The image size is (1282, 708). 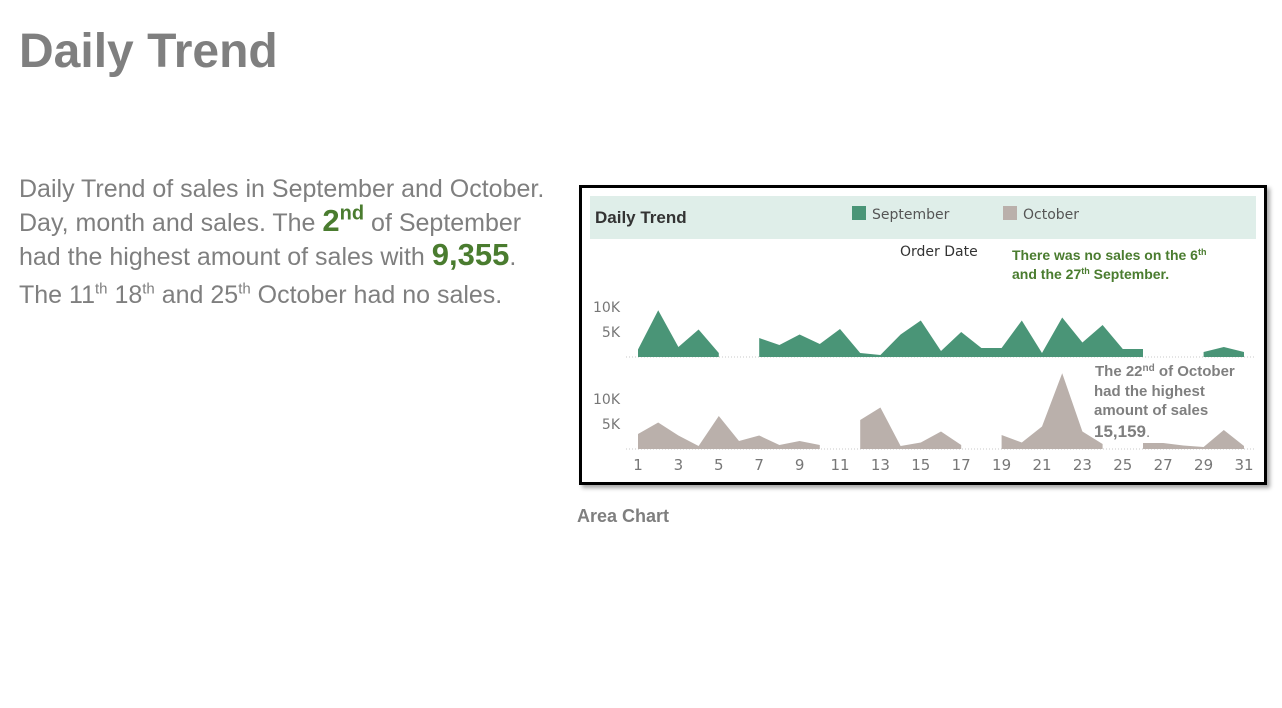 I want to click on chart-header-band, so click(x=923, y=217).